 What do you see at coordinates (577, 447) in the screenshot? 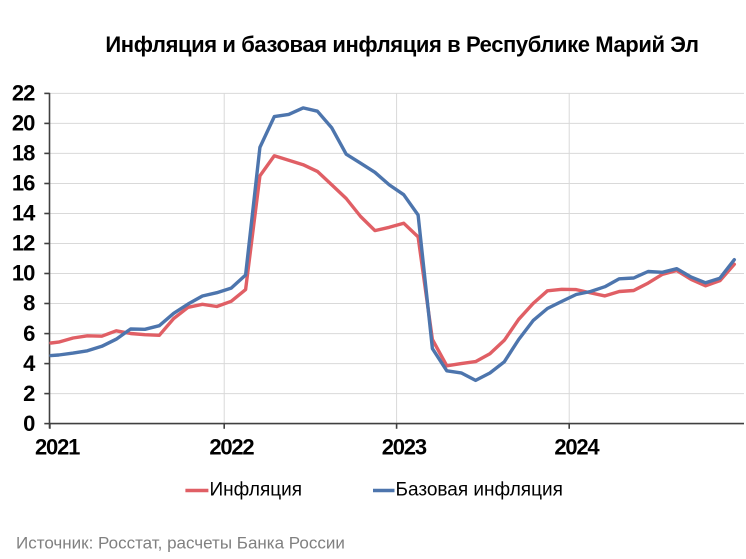
I see `svg-text: 2024` at bounding box center [577, 447].